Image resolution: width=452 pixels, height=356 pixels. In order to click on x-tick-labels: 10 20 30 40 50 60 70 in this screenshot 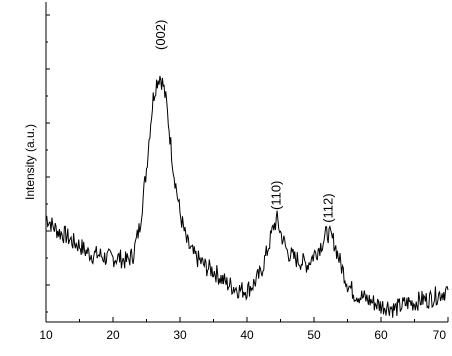, I will do `click(242, 335)`.